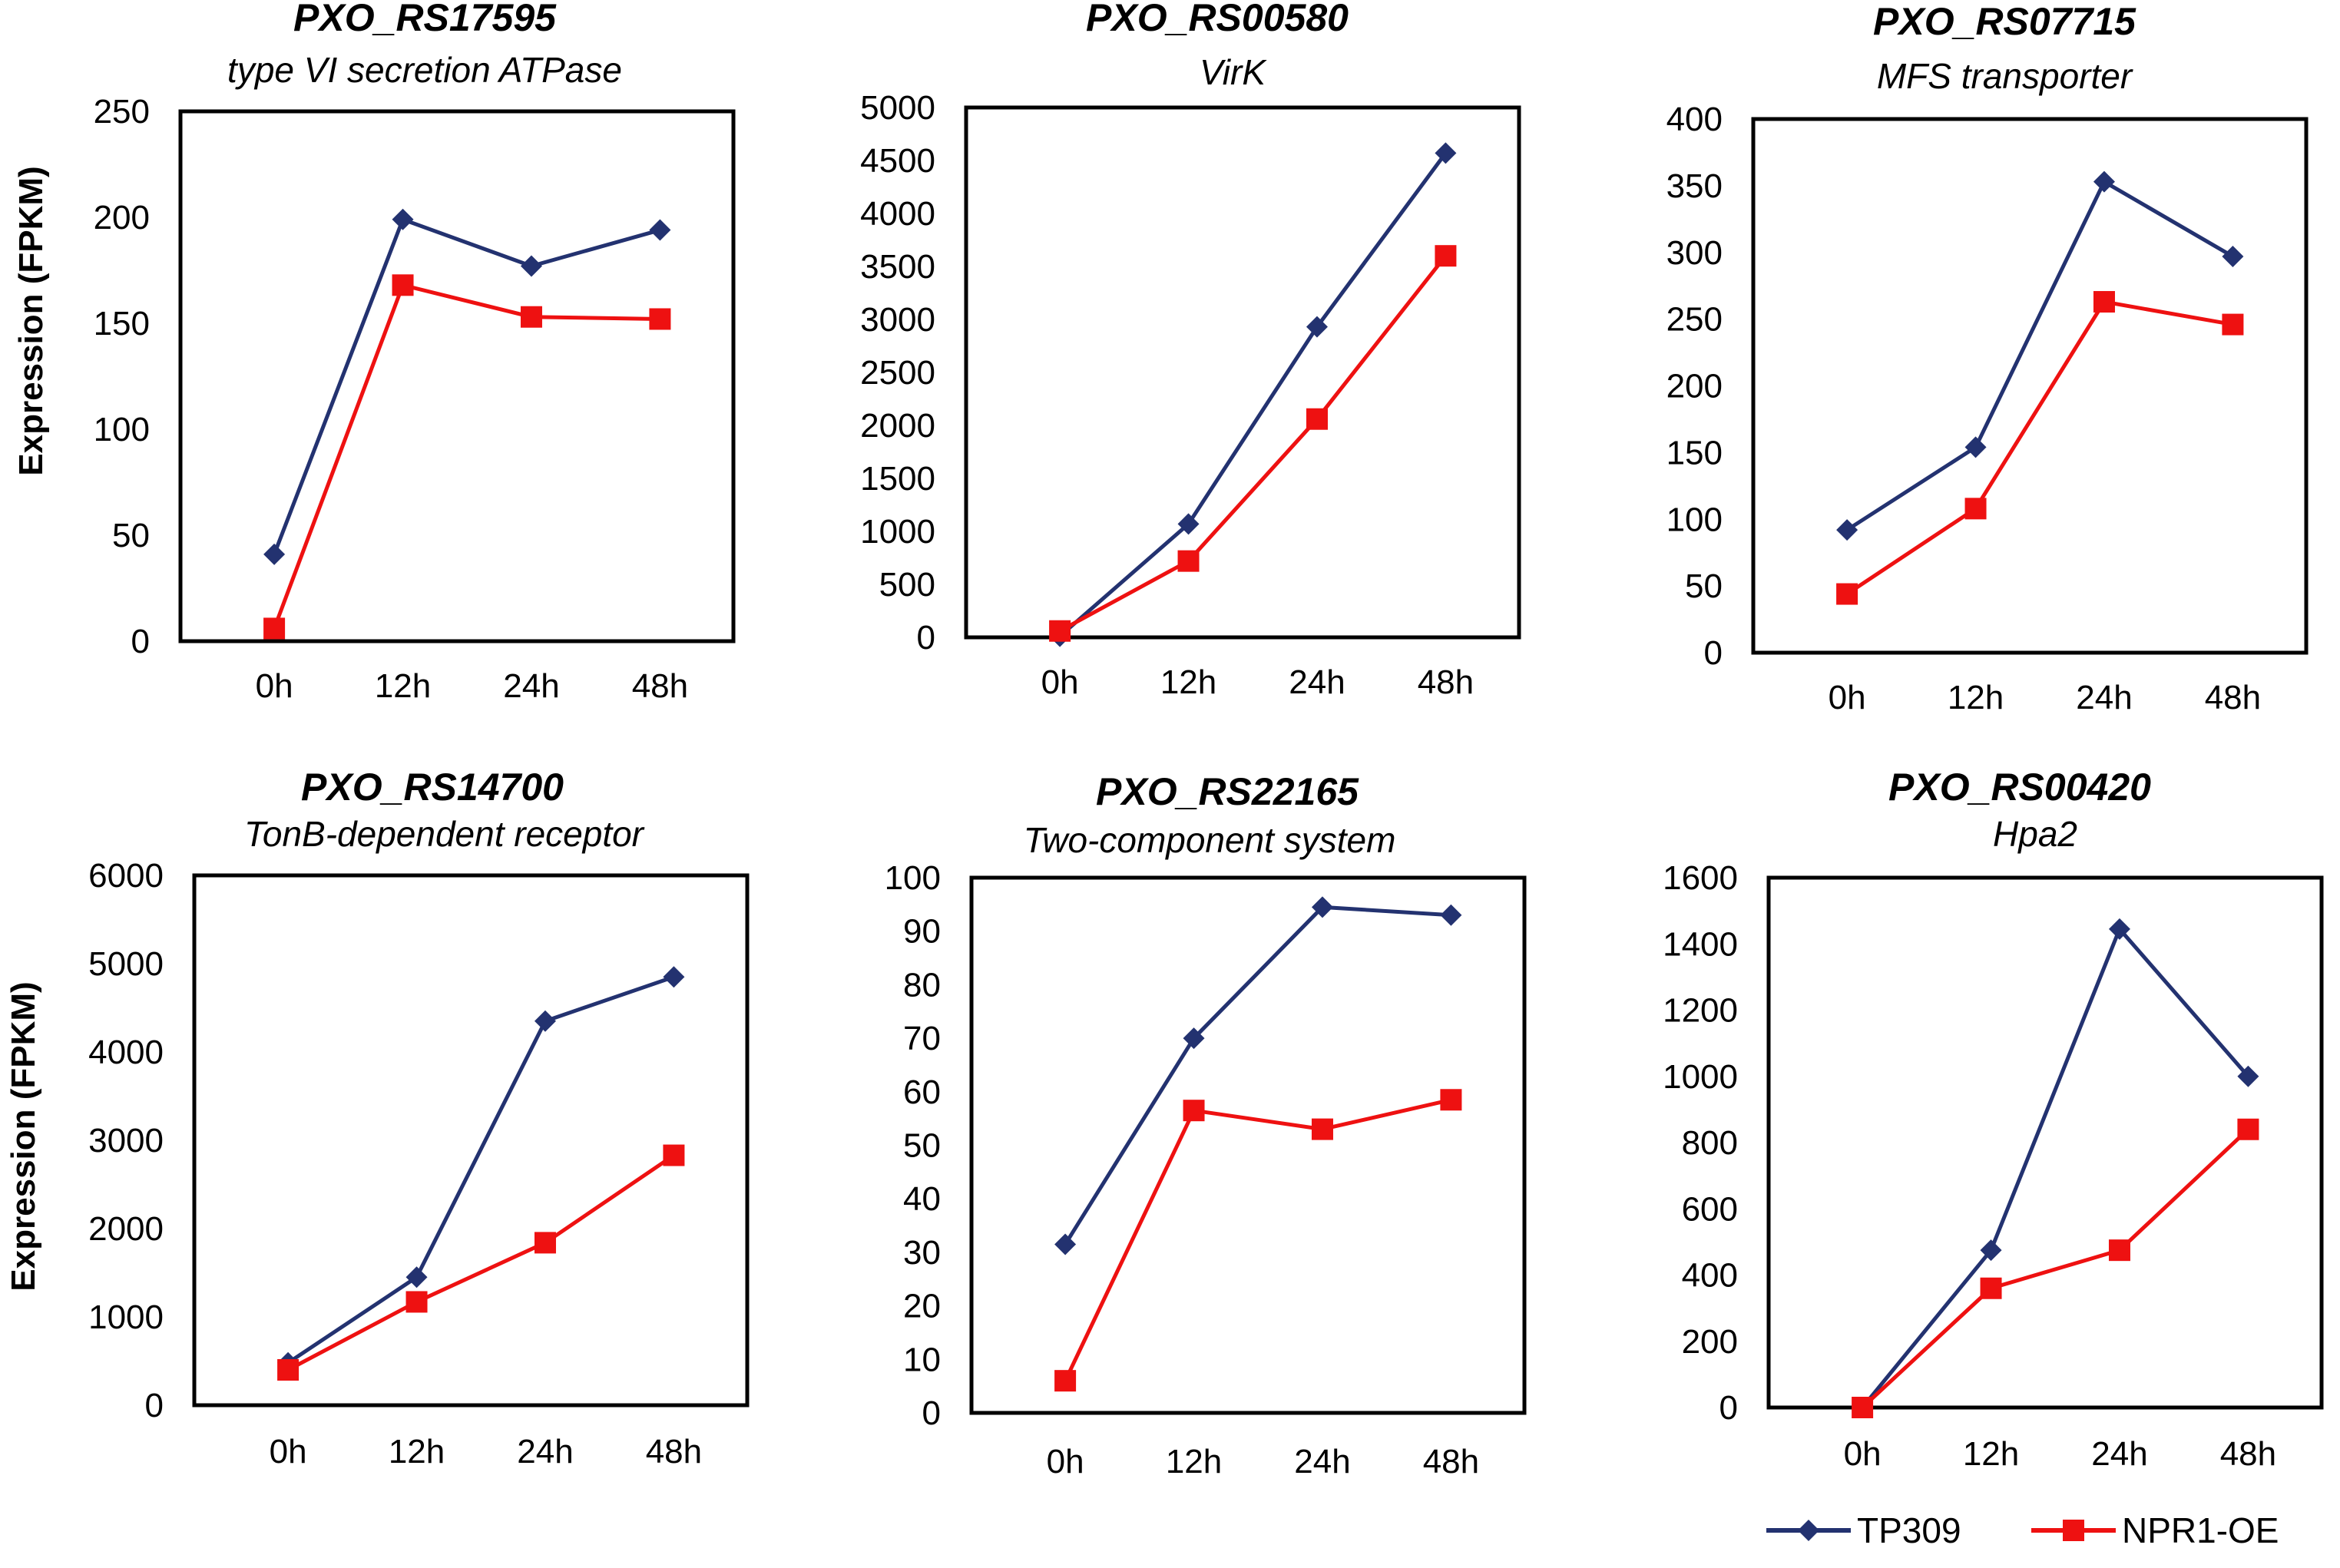 The height and width of the screenshot is (1568, 2340). I want to click on chart-title: PXO_RS00580, so click(1217, 20).